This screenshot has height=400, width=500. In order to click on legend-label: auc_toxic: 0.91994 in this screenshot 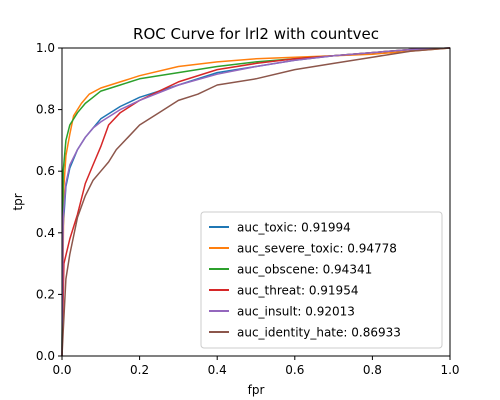, I will do `click(294, 228)`.